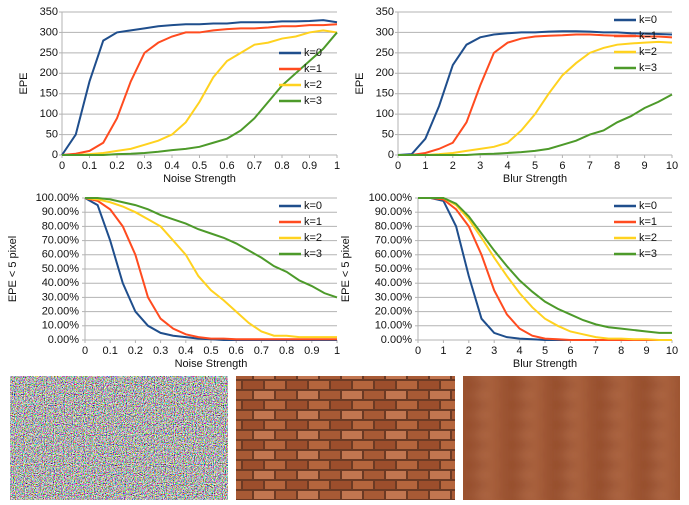 The height and width of the screenshot is (505, 689). What do you see at coordinates (385, 12) in the screenshot?
I see `y-tick-label: 350` at bounding box center [385, 12].